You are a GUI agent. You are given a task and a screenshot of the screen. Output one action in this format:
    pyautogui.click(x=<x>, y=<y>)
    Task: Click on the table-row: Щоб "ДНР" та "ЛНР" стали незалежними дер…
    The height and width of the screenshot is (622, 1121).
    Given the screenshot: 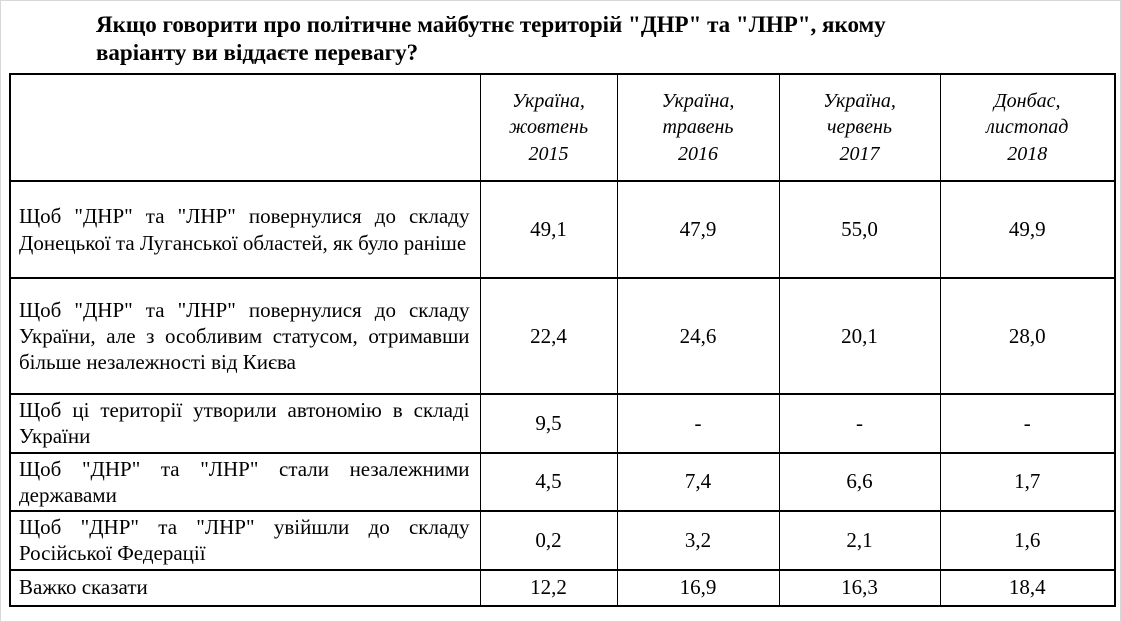 What is the action you would take?
    pyautogui.click(x=562, y=482)
    